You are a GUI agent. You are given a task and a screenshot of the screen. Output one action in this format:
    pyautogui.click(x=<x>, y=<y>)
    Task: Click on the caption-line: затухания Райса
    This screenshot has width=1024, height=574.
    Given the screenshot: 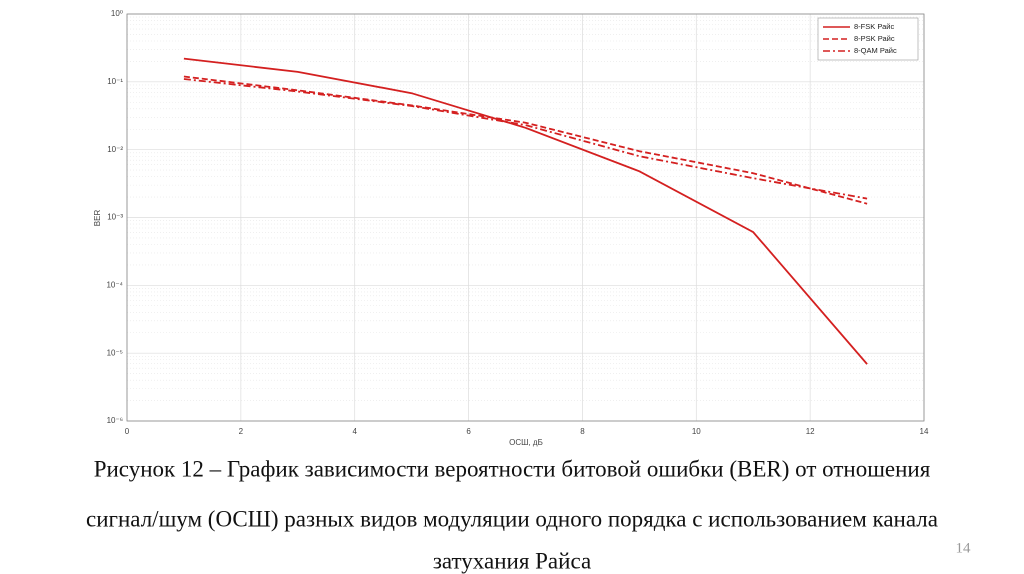 What is the action you would take?
    pyautogui.click(x=512, y=560)
    